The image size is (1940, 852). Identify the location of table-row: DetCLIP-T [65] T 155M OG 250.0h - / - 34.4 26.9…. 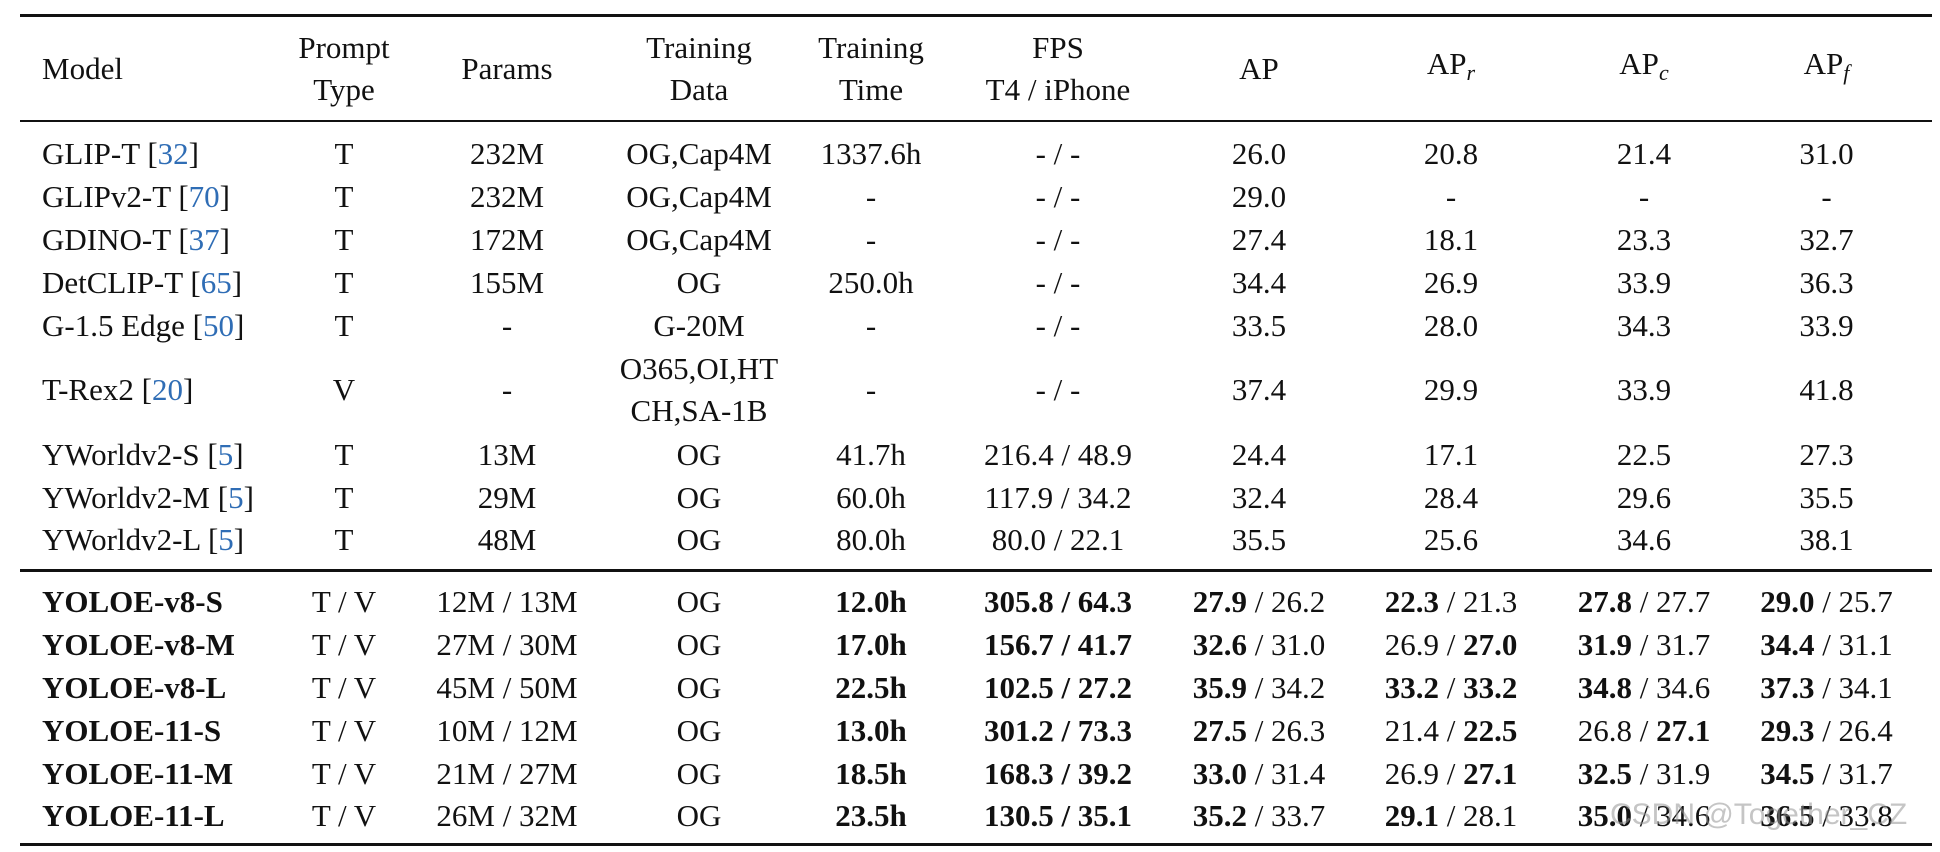
(976, 282).